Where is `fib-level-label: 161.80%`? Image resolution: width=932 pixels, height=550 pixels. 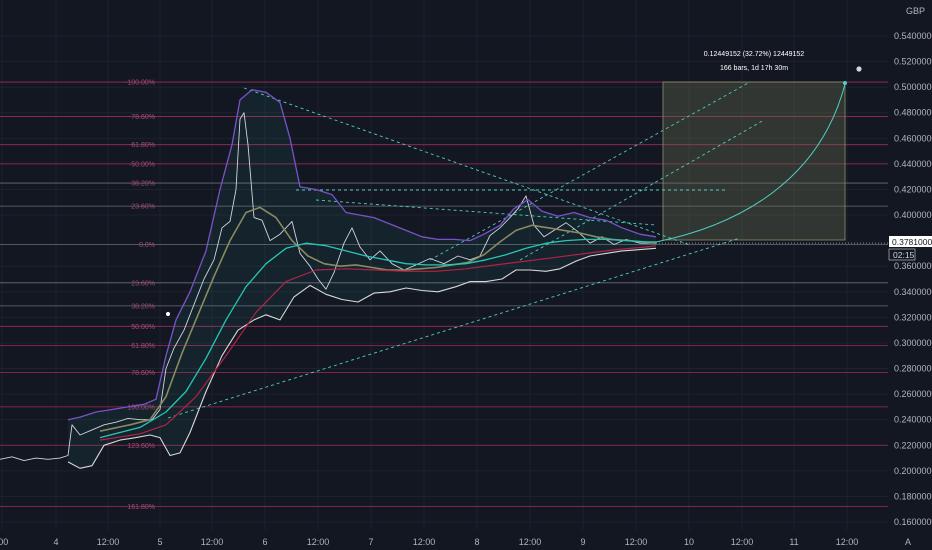 fib-level-label: 161.80% is located at coordinates (141, 507).